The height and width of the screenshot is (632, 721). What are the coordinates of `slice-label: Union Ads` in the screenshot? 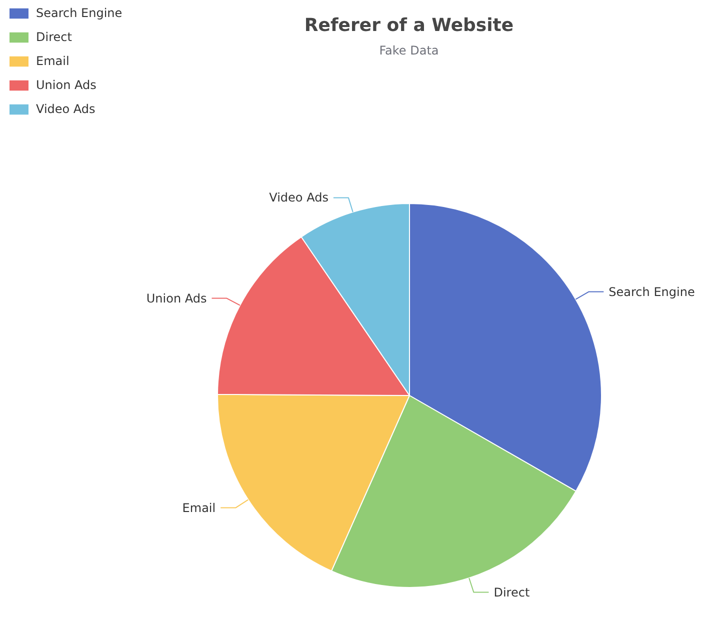 It's located at (176, 298).